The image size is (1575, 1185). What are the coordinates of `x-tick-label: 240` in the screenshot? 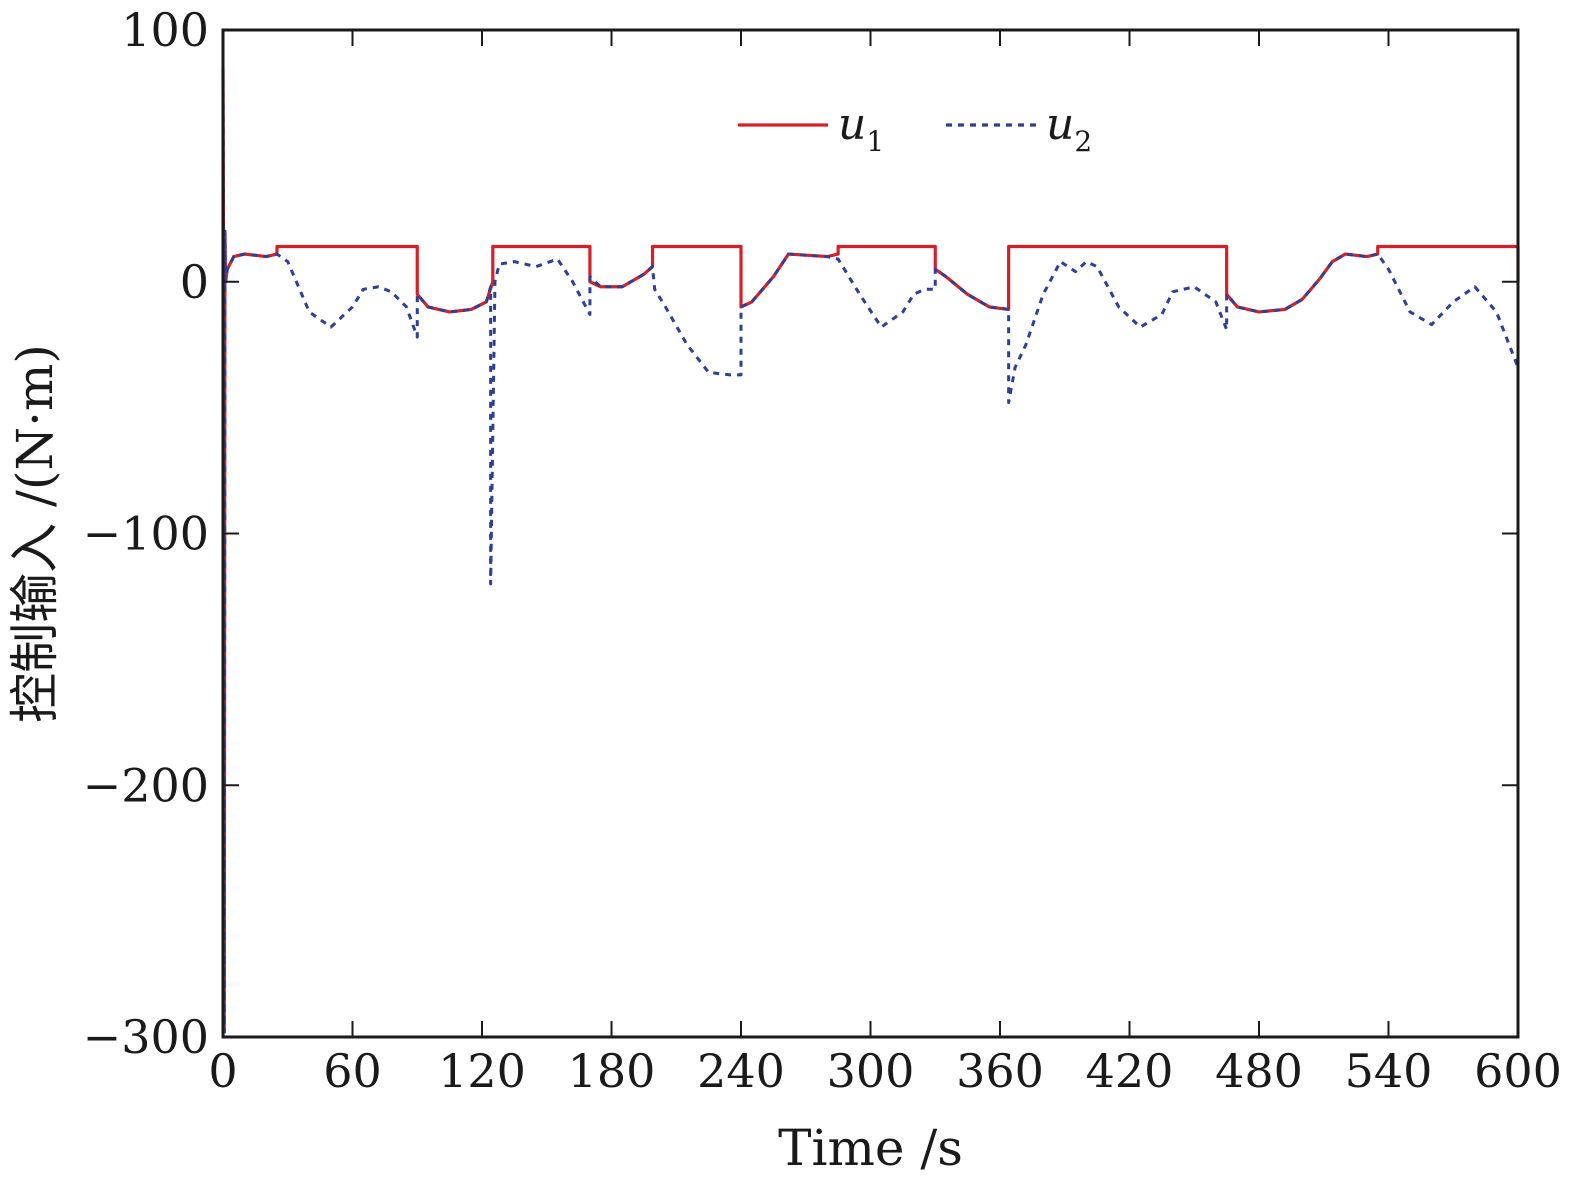 It's located at (741, 1071).